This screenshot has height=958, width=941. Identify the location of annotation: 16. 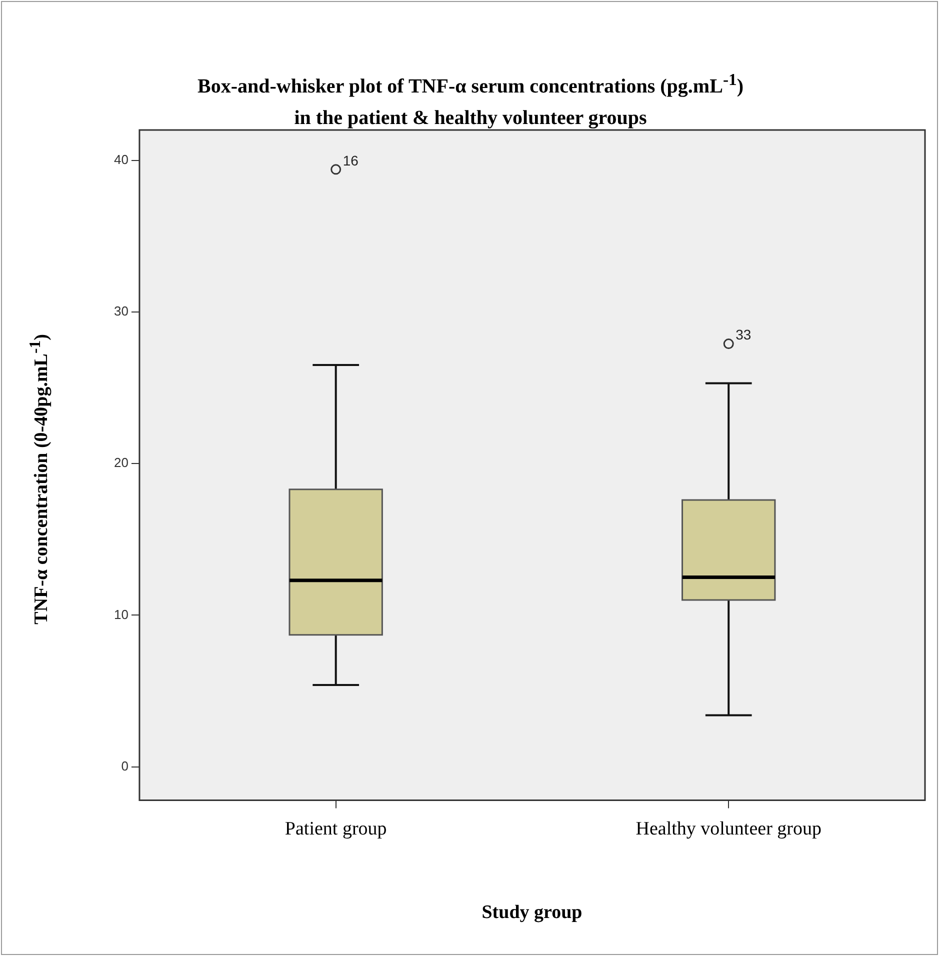
(350, 160).